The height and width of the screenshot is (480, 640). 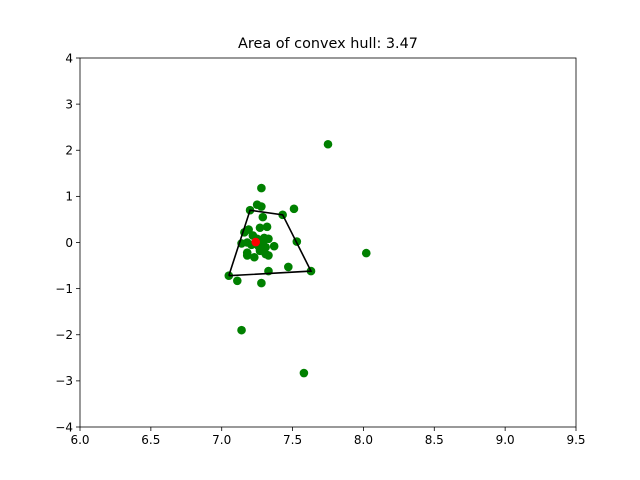 What do you see at coordinates (575, 440) in the screenshot?
I see `x-tick-label: 9.5` at bounding box center [575, 440].